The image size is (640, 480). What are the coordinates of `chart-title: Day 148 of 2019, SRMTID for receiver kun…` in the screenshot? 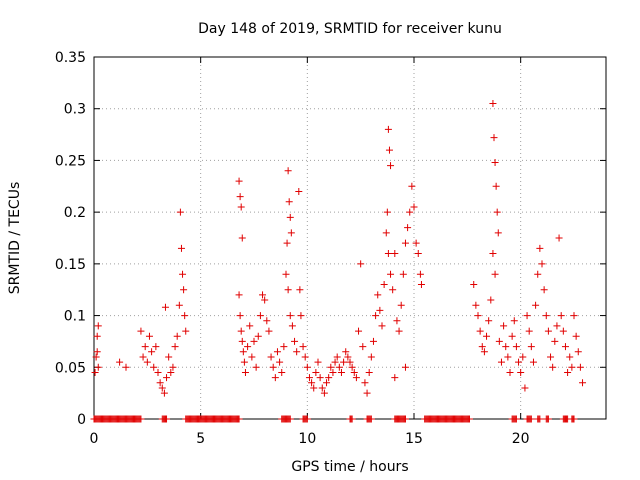 It's located at (350, 29).